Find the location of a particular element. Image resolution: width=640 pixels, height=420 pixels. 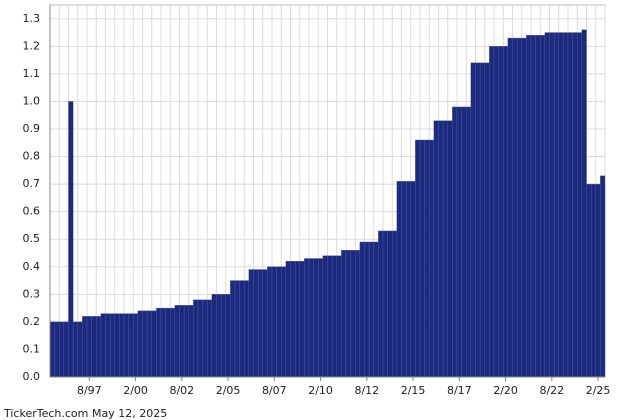

y-tick-label: 0.6 is located at coordinates (32, 211).